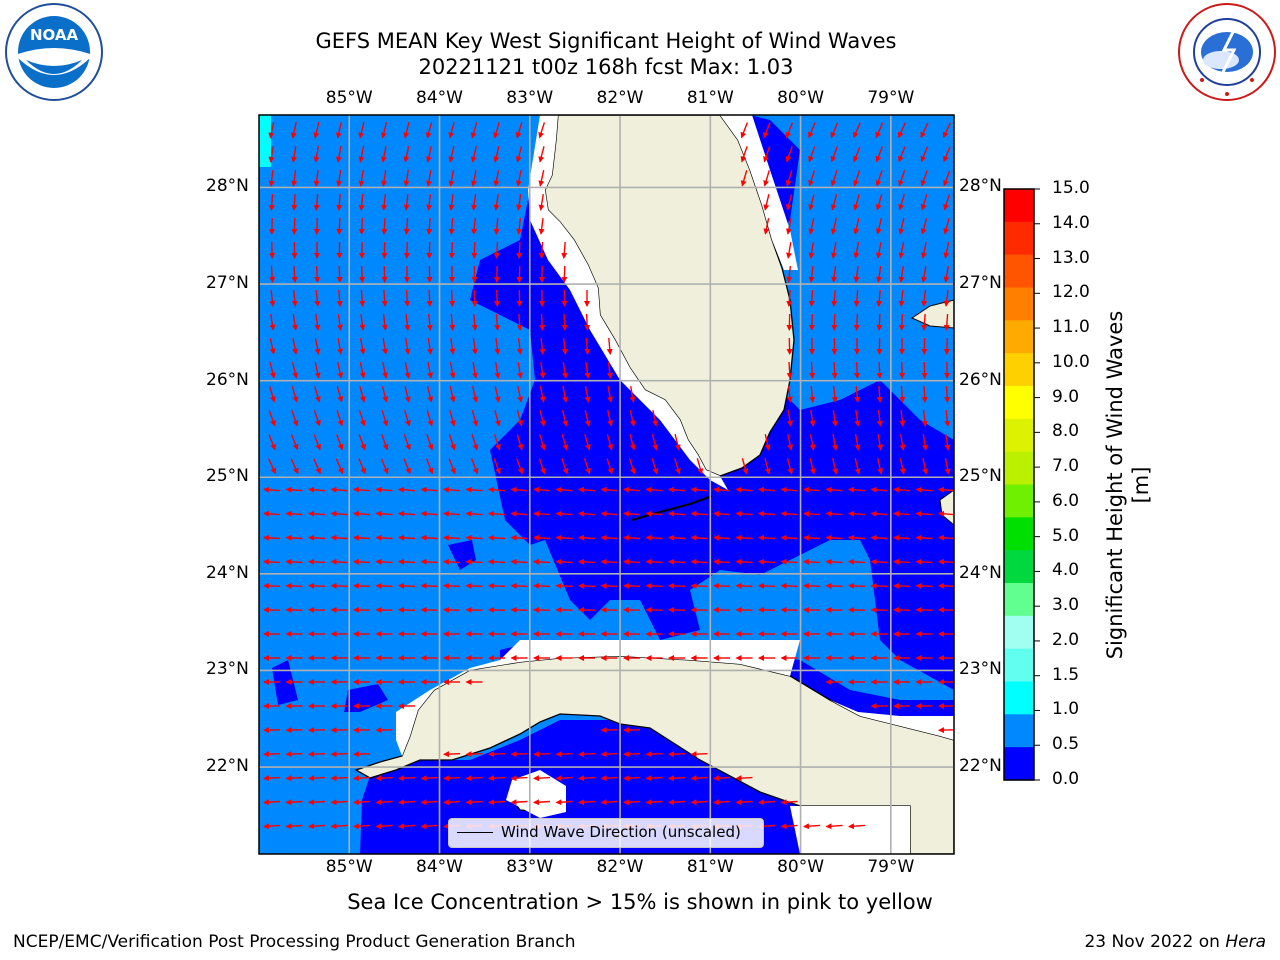 The image size is (1280, 960). Describe the element at coordinates (621, 832) in the screenshot. I see `legend-label: Wind Wave Direction (unscaled)` at that location.